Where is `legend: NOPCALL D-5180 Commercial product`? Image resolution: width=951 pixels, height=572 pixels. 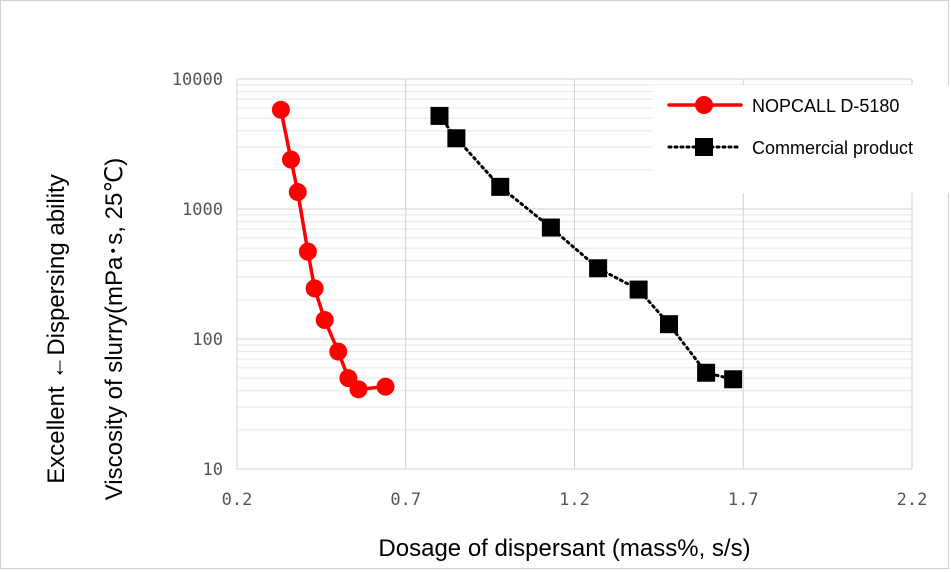
legend: NOPCALL D-5180 Commercial product is located at coordinates (801, 139).